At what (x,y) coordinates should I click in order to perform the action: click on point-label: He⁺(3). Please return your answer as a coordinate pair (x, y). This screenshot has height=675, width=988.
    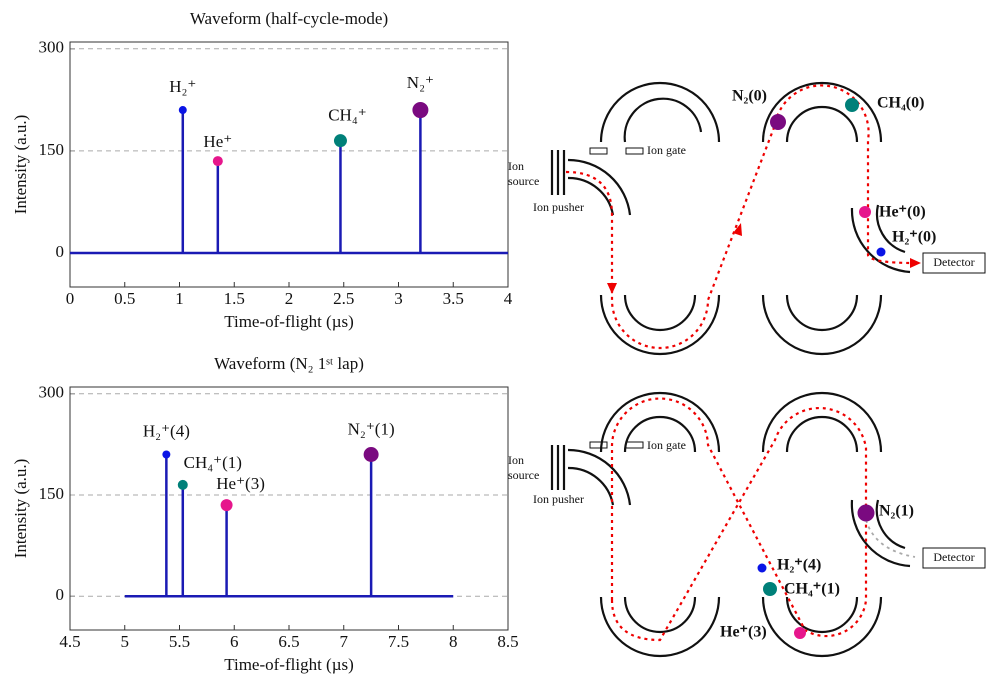
    Looking at the image, I should click on (240, 483).